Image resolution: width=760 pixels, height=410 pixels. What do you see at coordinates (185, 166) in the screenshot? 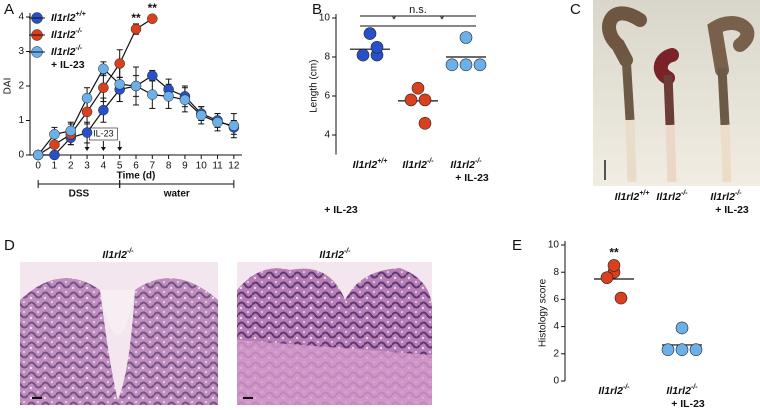
I see `x-tick-label: 9` at bounding box center [185, 166].